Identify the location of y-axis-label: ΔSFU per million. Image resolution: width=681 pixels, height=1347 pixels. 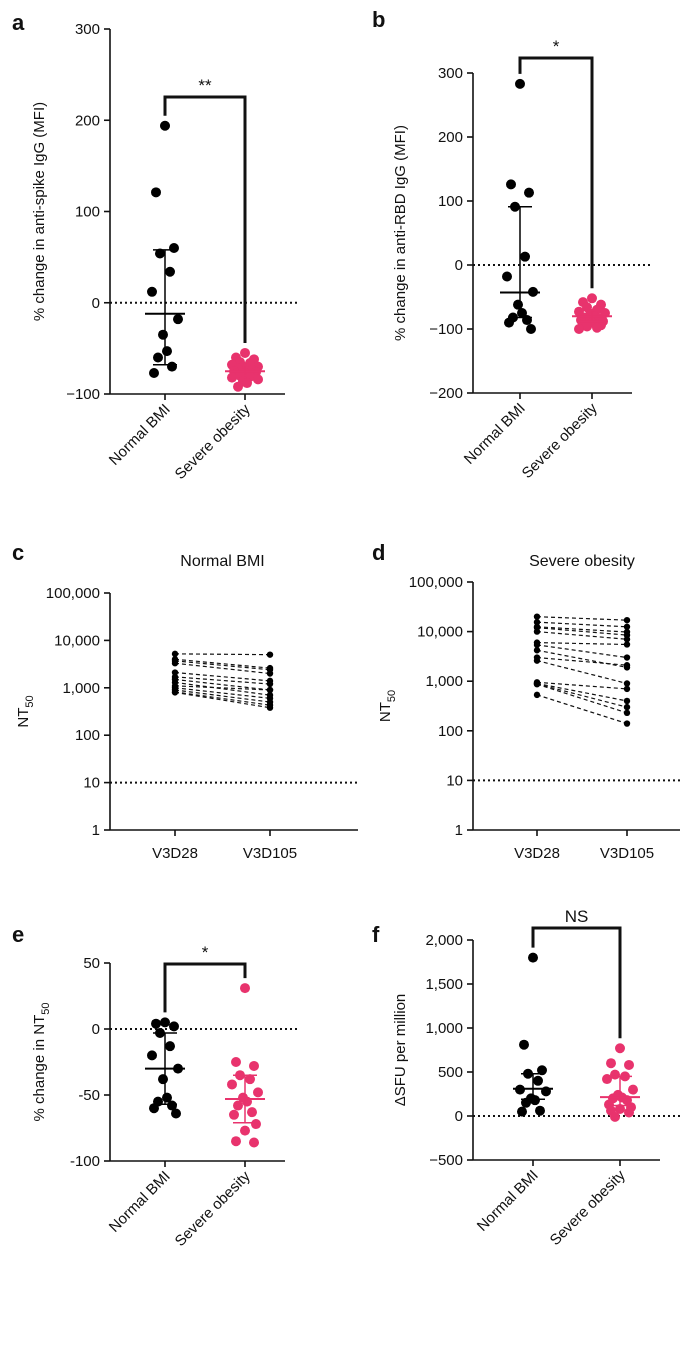
(400, 1050).